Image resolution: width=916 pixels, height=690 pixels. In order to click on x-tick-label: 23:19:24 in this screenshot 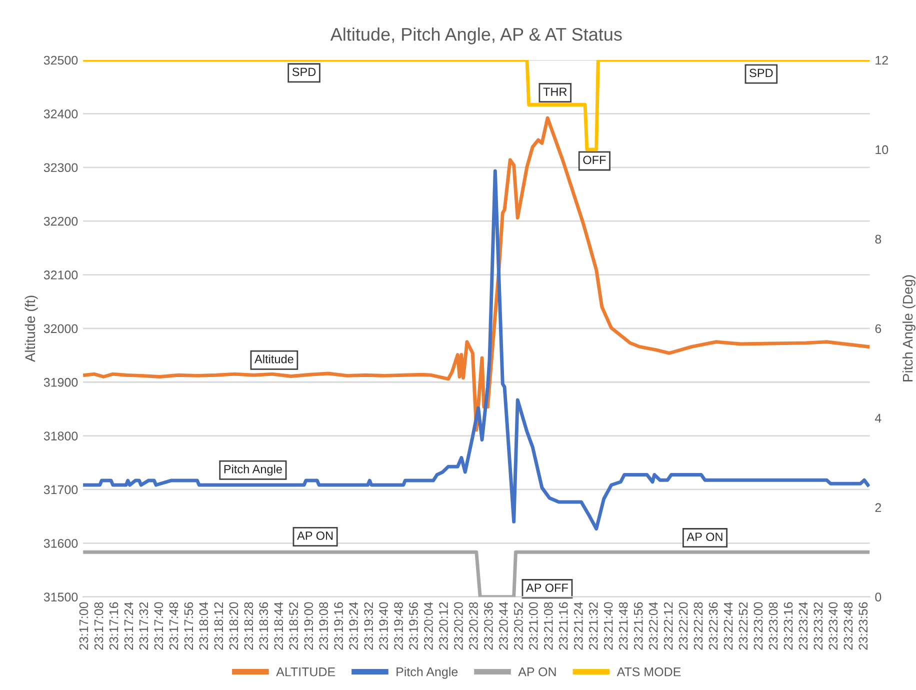, I will do `click(353, 626)`.